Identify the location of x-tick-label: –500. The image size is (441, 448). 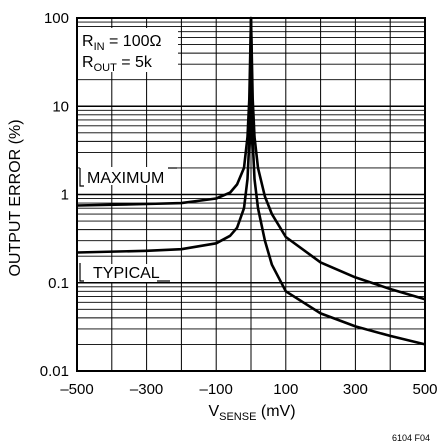
(76, 389).